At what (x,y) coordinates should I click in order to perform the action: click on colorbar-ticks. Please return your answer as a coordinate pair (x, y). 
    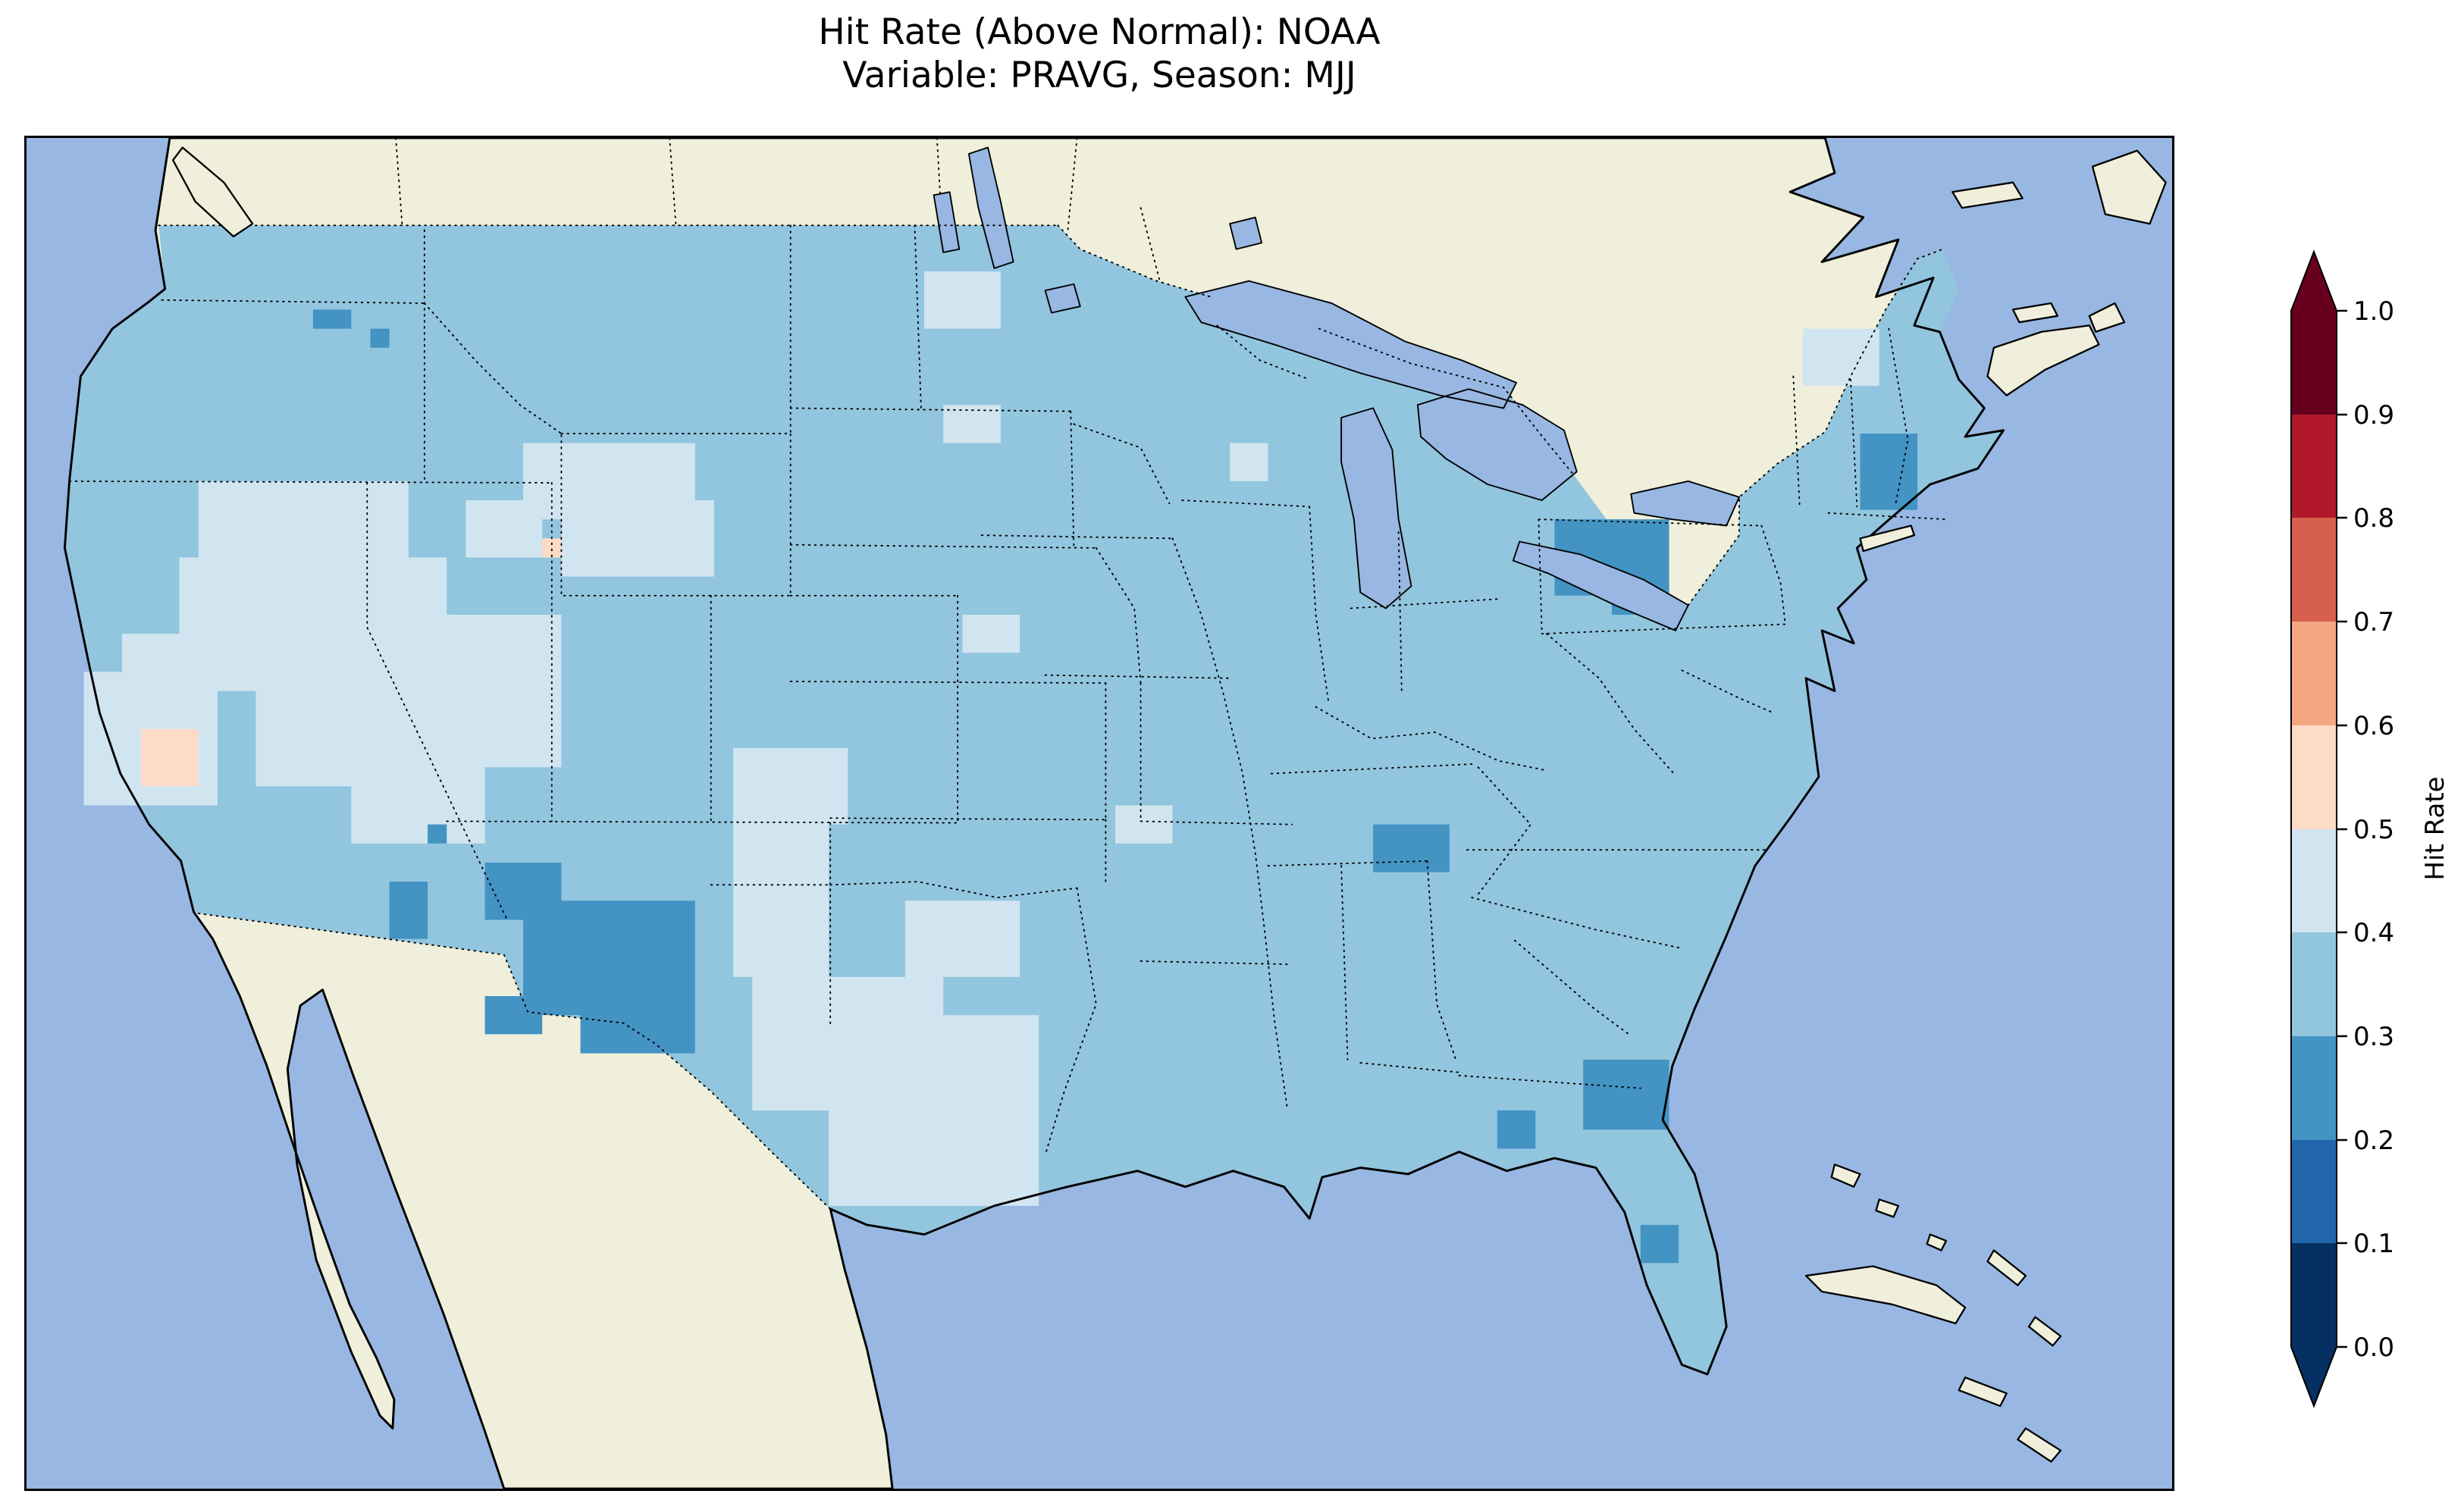
    Looking at the image, I should click on (2342, 828).